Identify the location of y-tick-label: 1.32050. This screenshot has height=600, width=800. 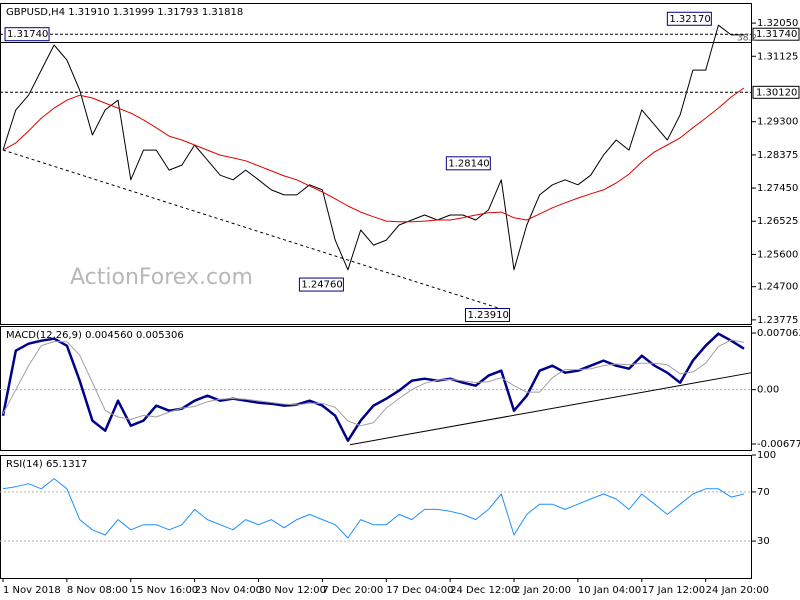
(777, 23).